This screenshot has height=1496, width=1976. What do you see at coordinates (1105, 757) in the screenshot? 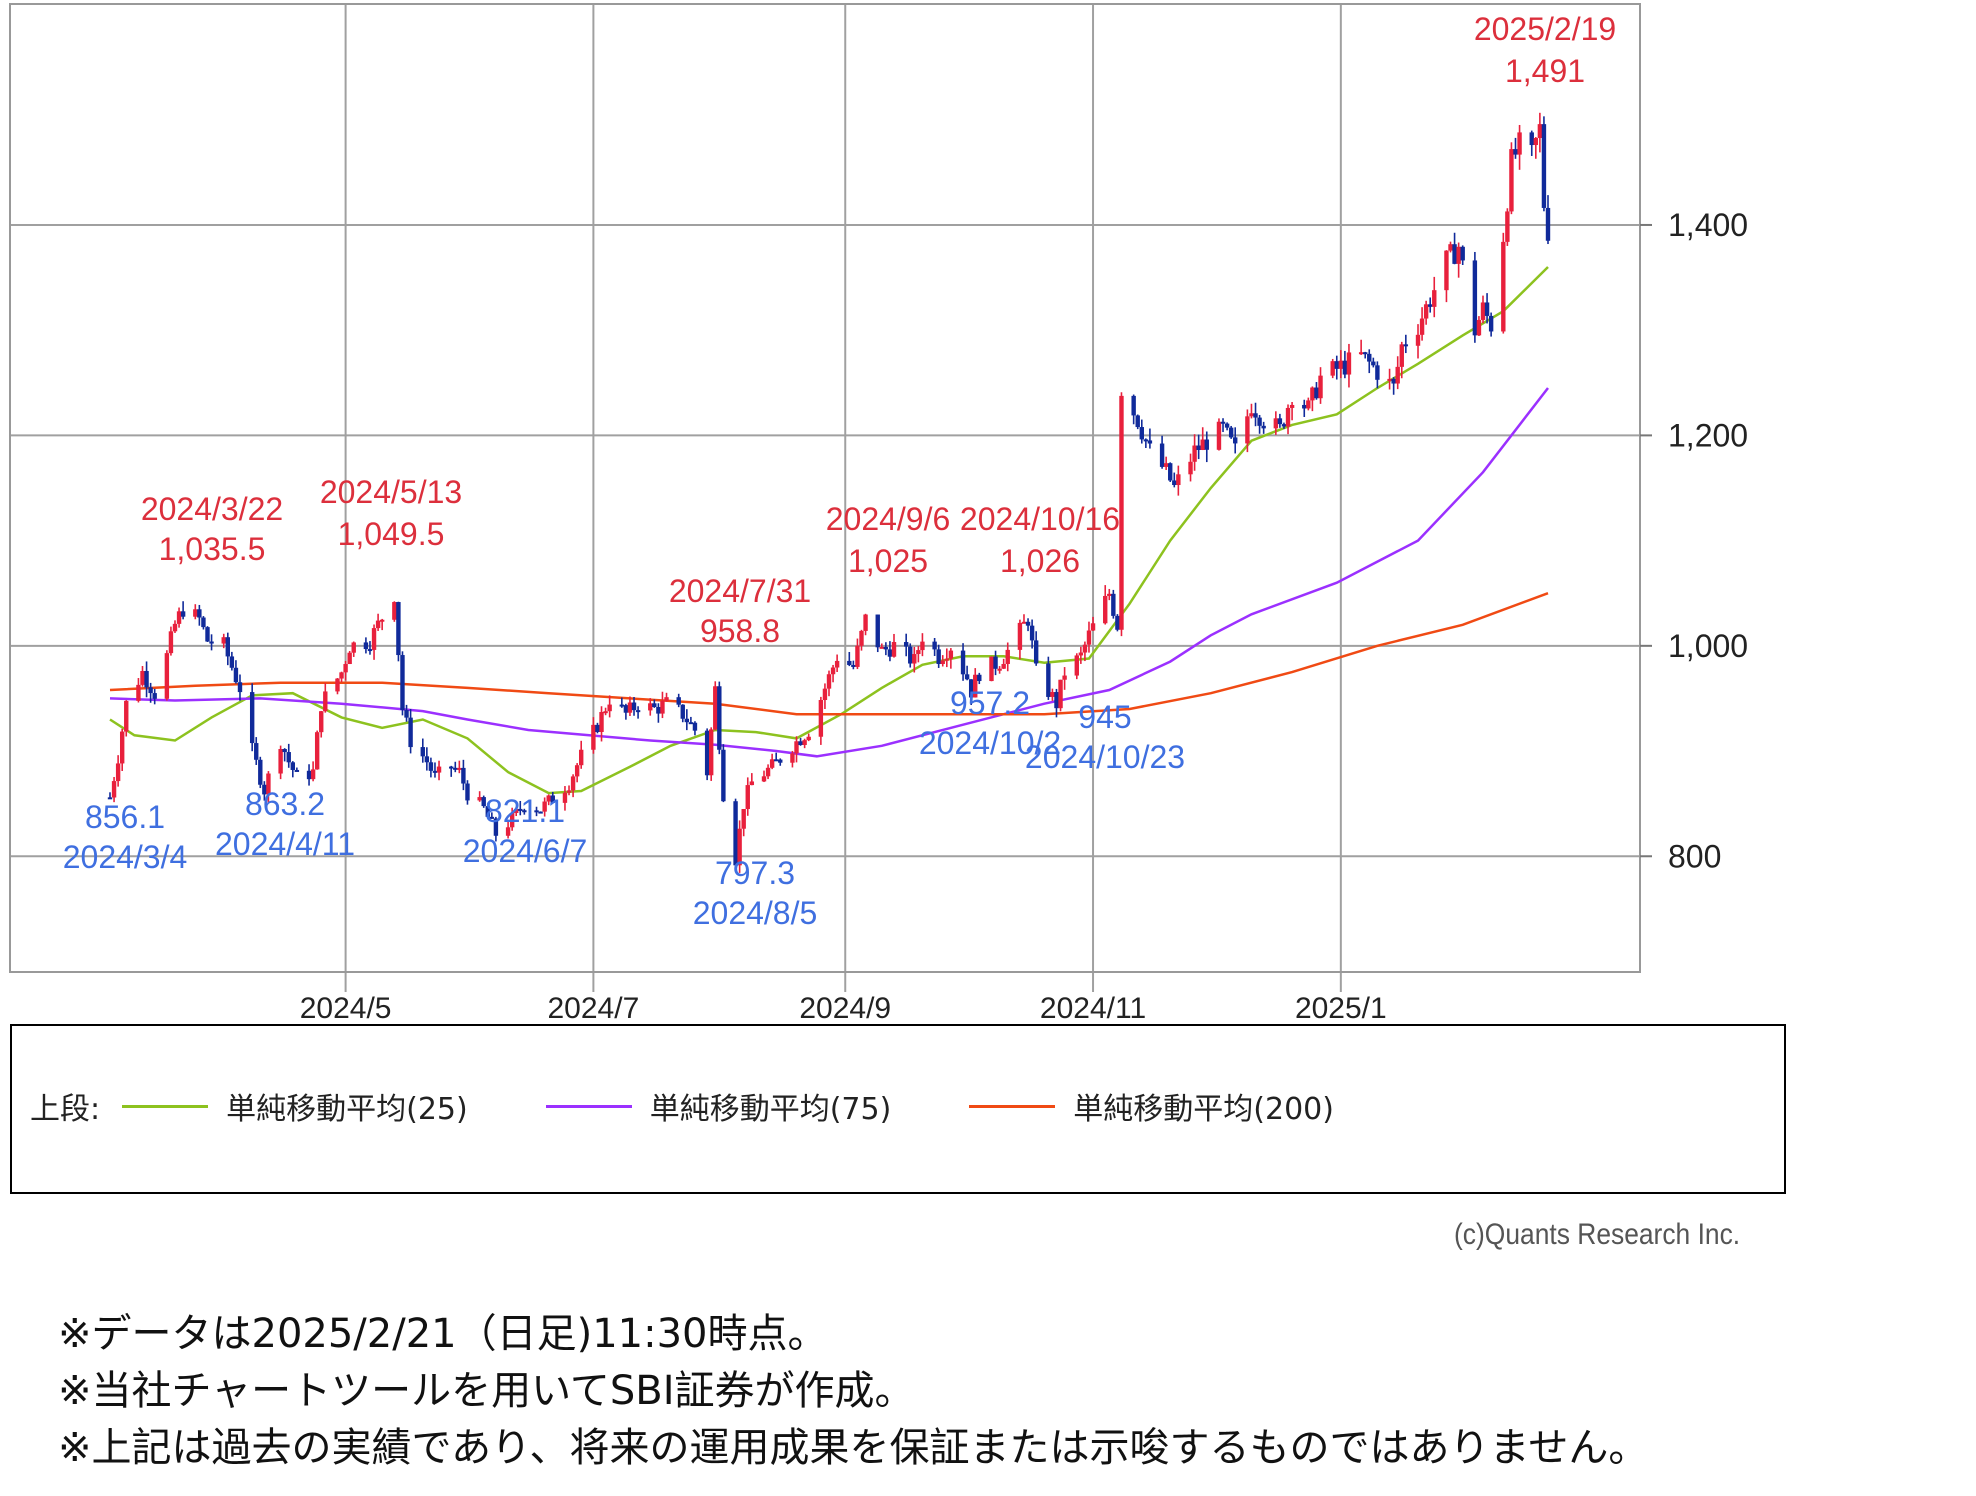
I see `annotation-date: 2024/10/23` at bounding box center [1105, 757].